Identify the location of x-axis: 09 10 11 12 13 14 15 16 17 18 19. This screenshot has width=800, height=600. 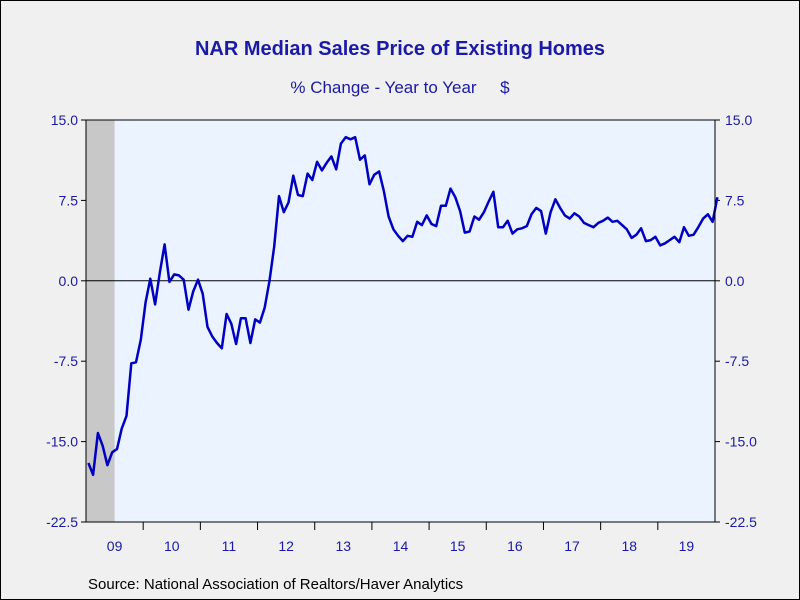
(401, 538).